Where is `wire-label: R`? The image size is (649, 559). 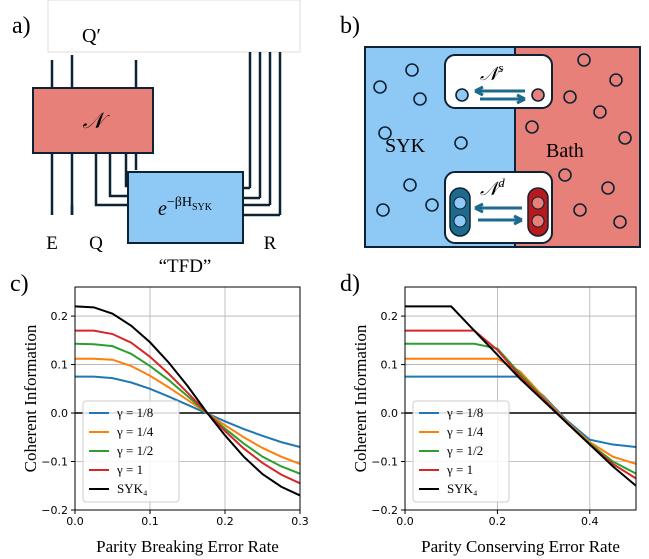
wire-label: R is located at coordinates (270, 243).